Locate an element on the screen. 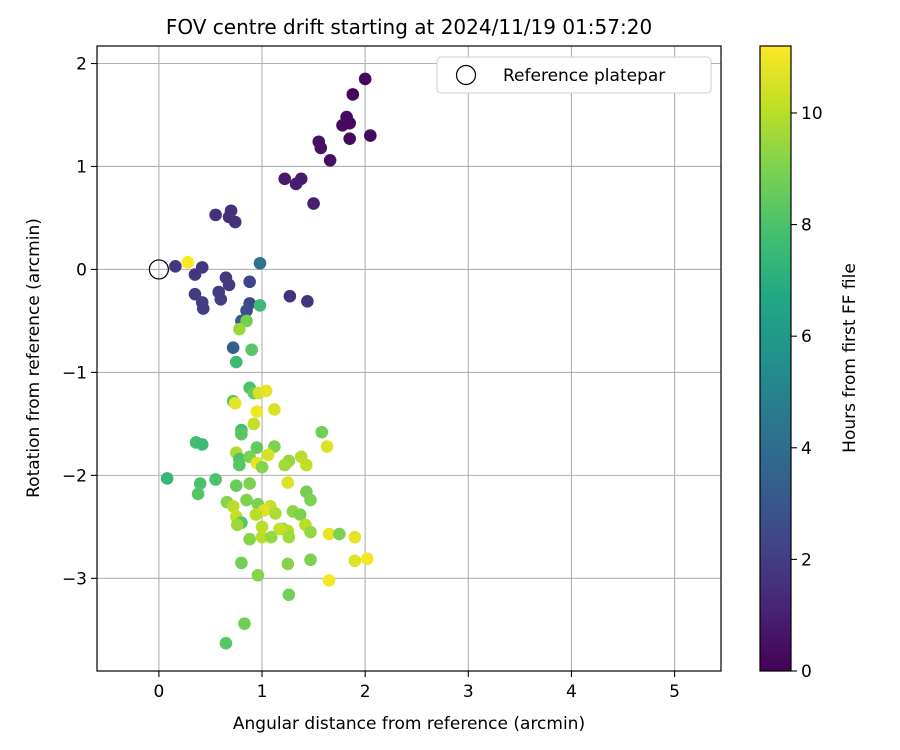 The image size is (900, 750). y-axis-ticks: −3 −2 −1 0 1 2 is located at coordinates (79, 322).